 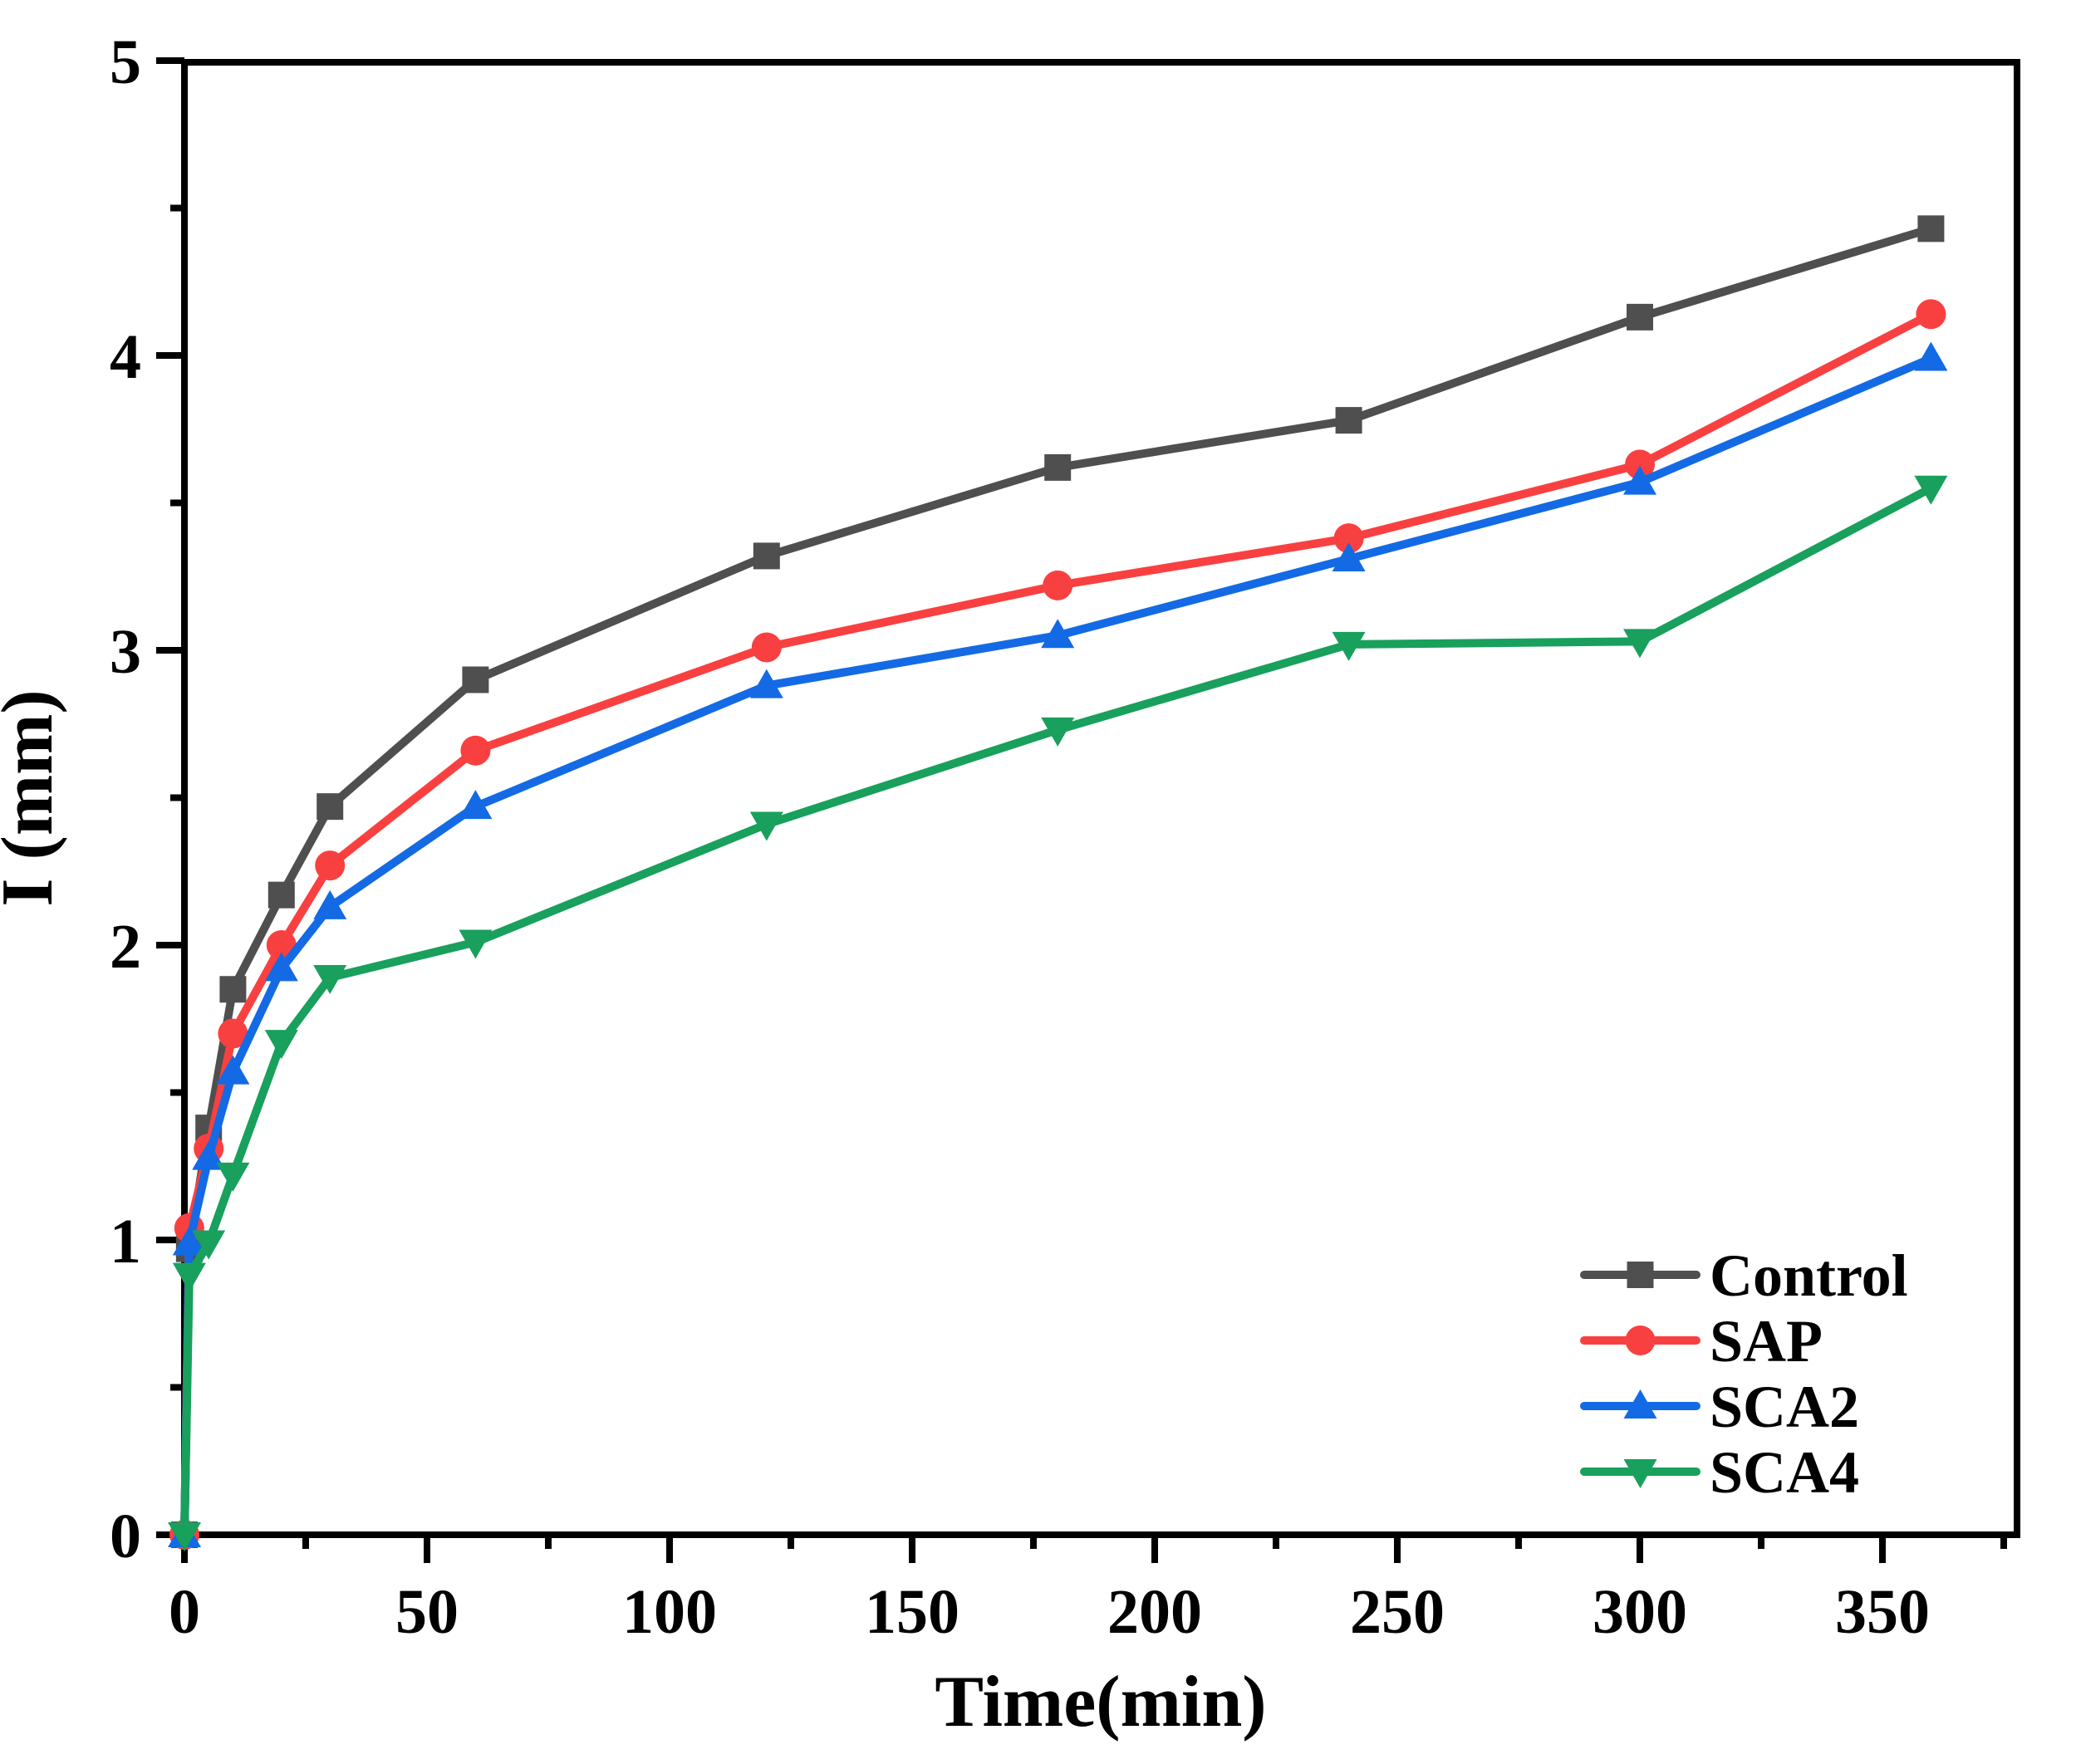 What do you see at coordinates (1640, 1404) in the screenshot?
I see `triangle-up-icon` at bounding box center [1640, 1404].